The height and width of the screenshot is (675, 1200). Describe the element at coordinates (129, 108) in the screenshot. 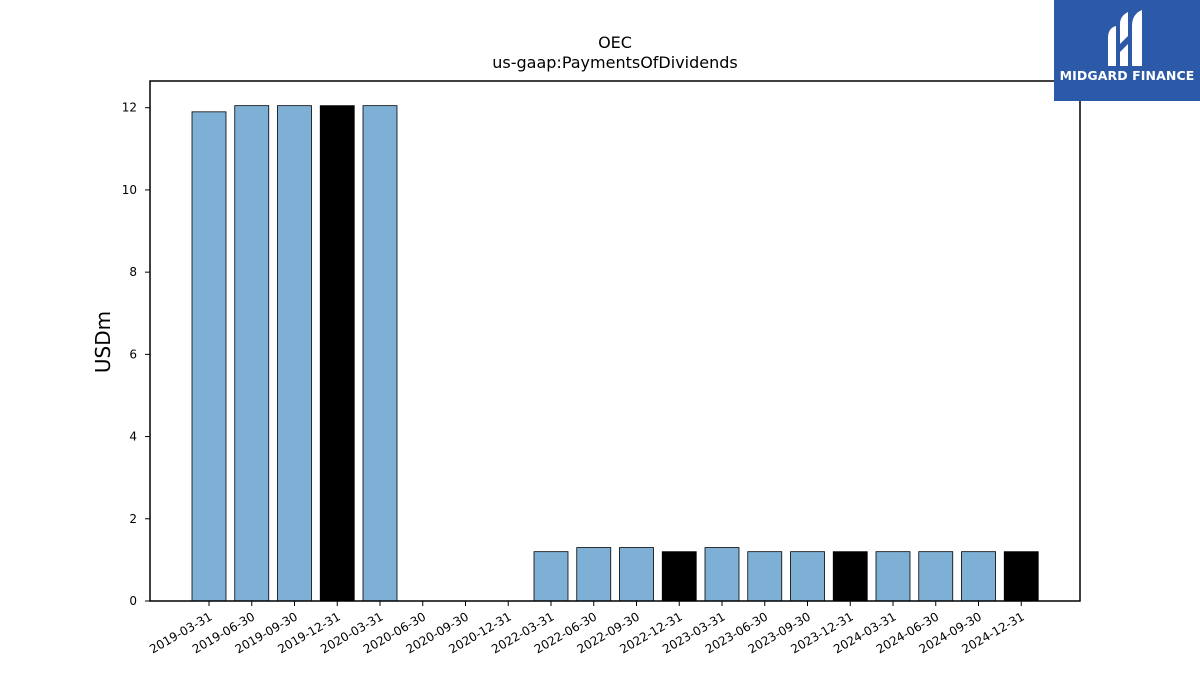

I see `y-tick-label: 12` at that location.